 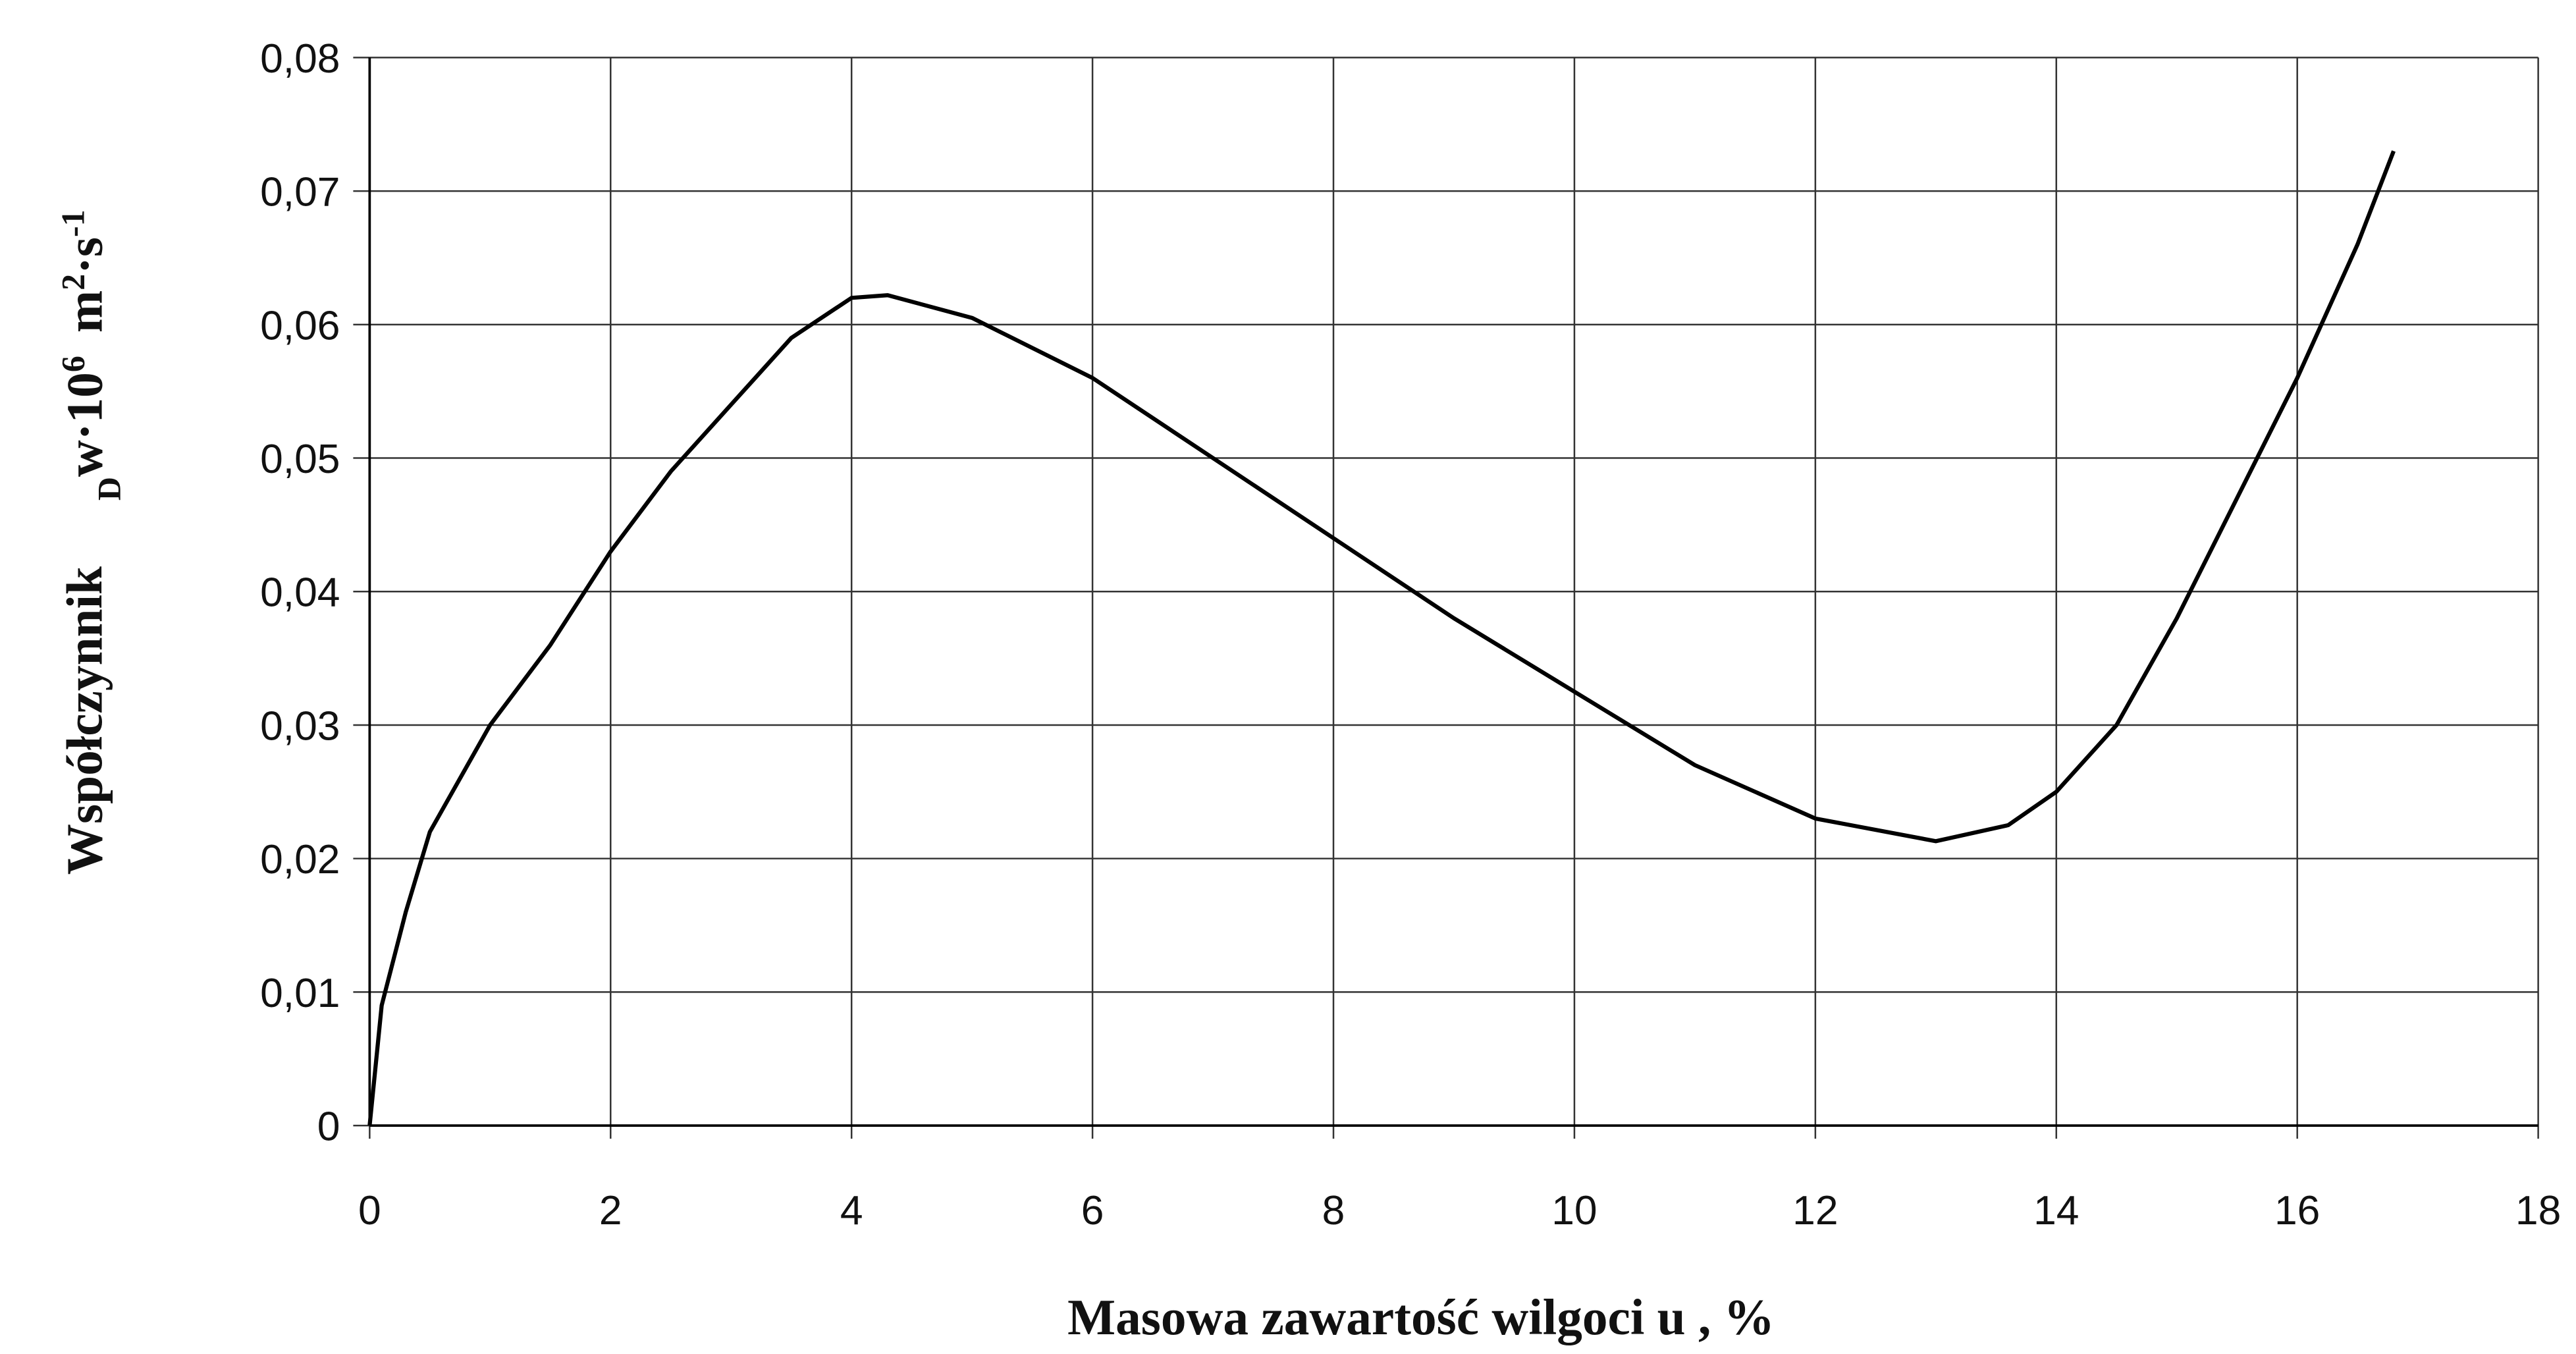 What do you see at coordinates (300, 59) in the screenshot?
I see `y-tick-label: 0,08` at bounding box center [300, 59].